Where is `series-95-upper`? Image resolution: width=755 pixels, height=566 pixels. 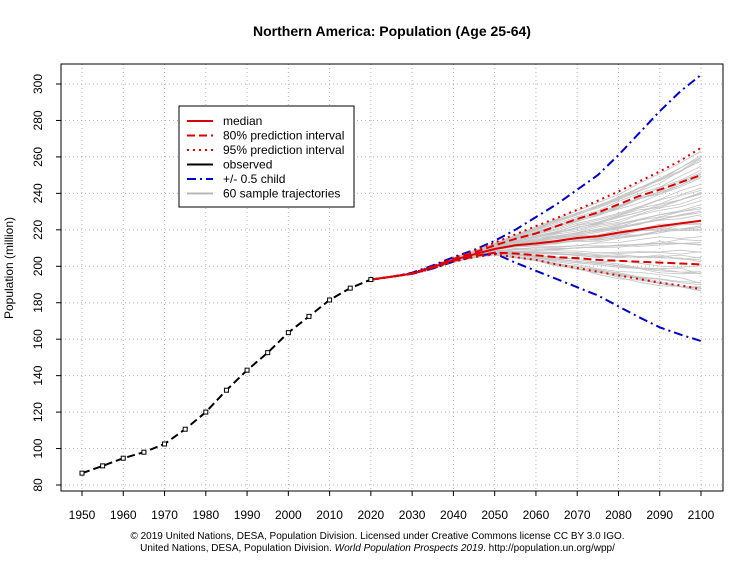 series-95-upper is located at coordinates (536, 213).